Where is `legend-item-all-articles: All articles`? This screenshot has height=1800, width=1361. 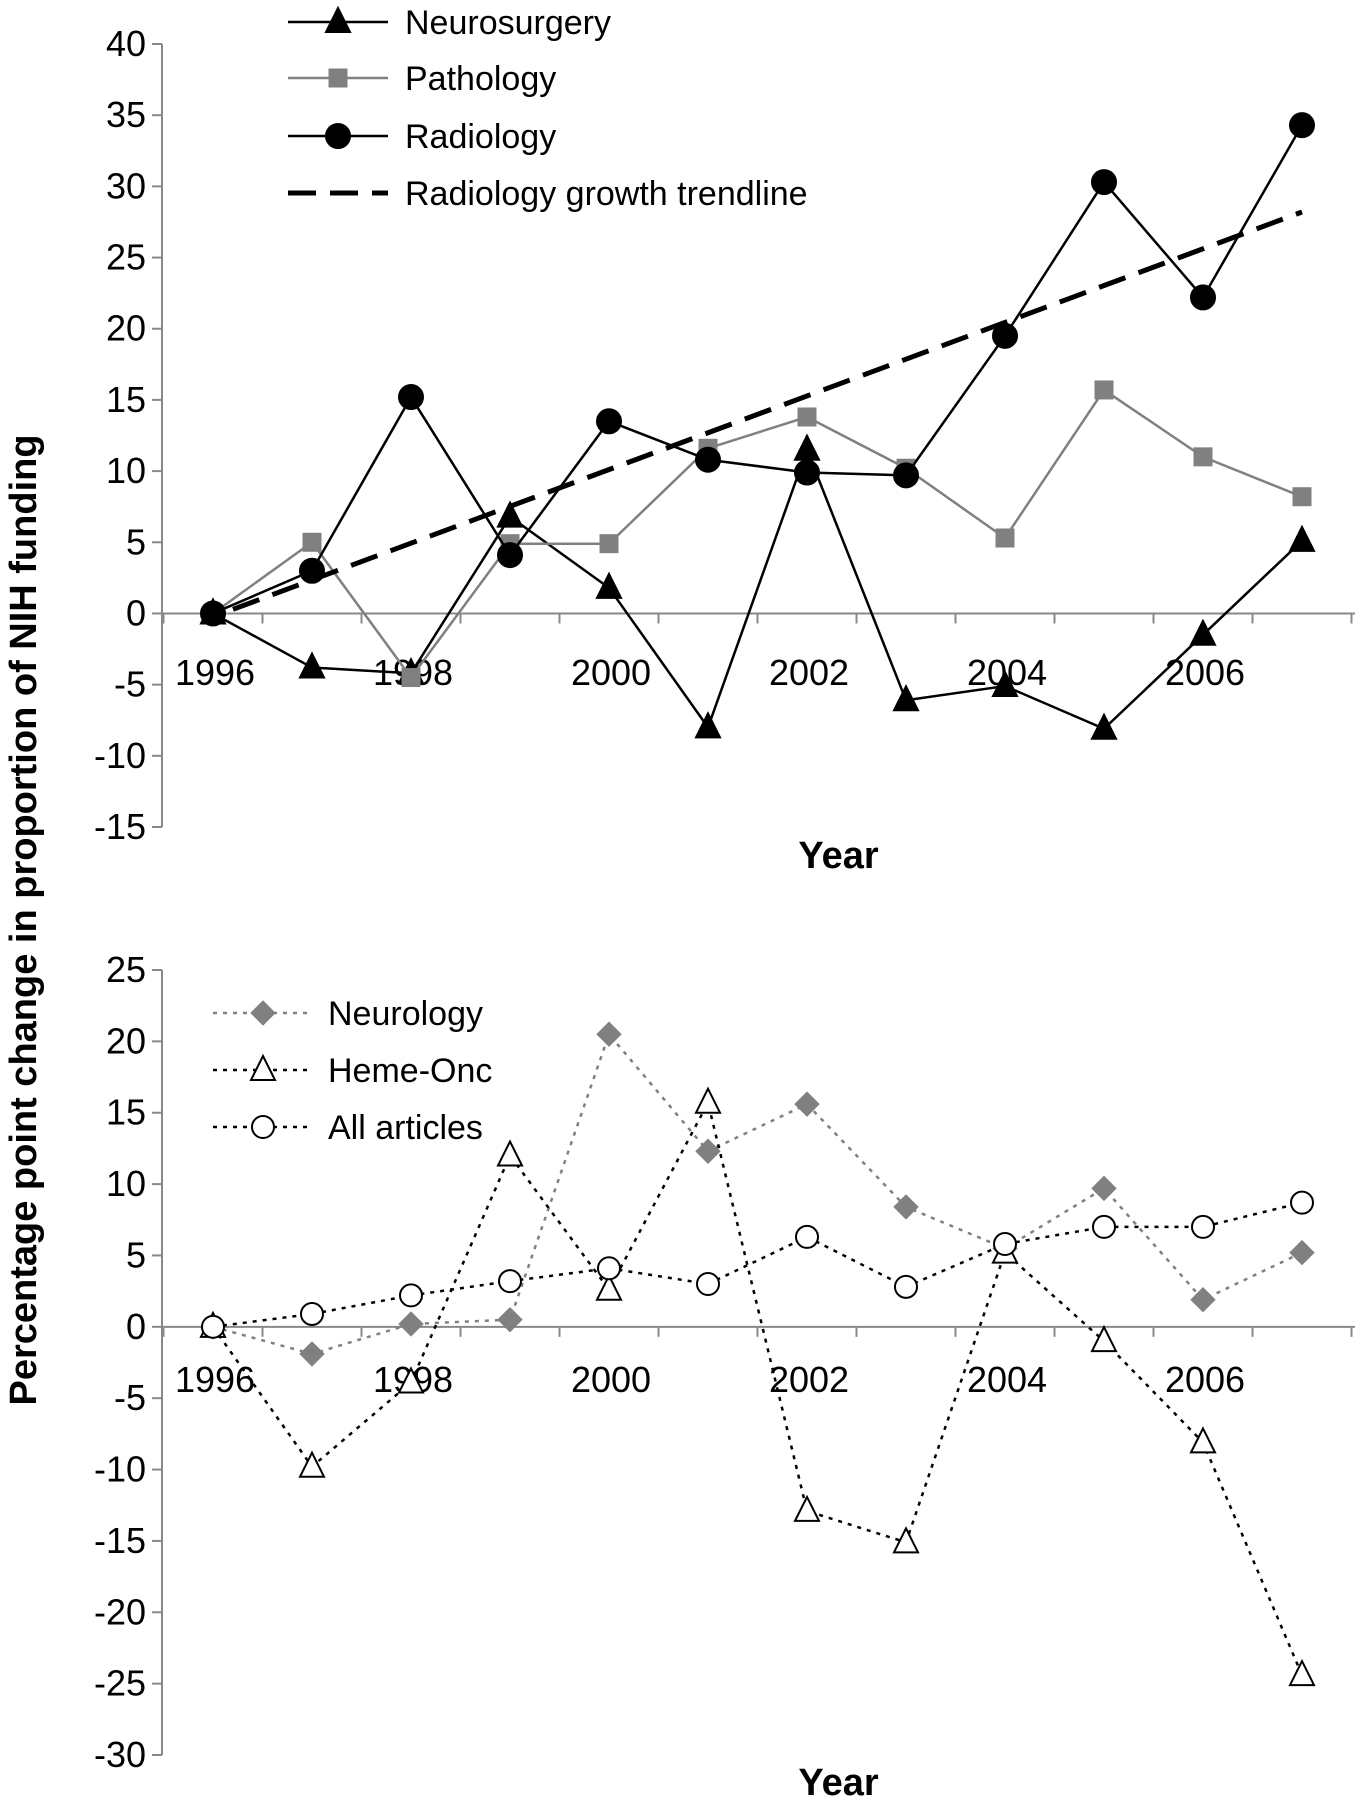 legend-item-all-articles: All articles is located at coordinates (348, 1128).